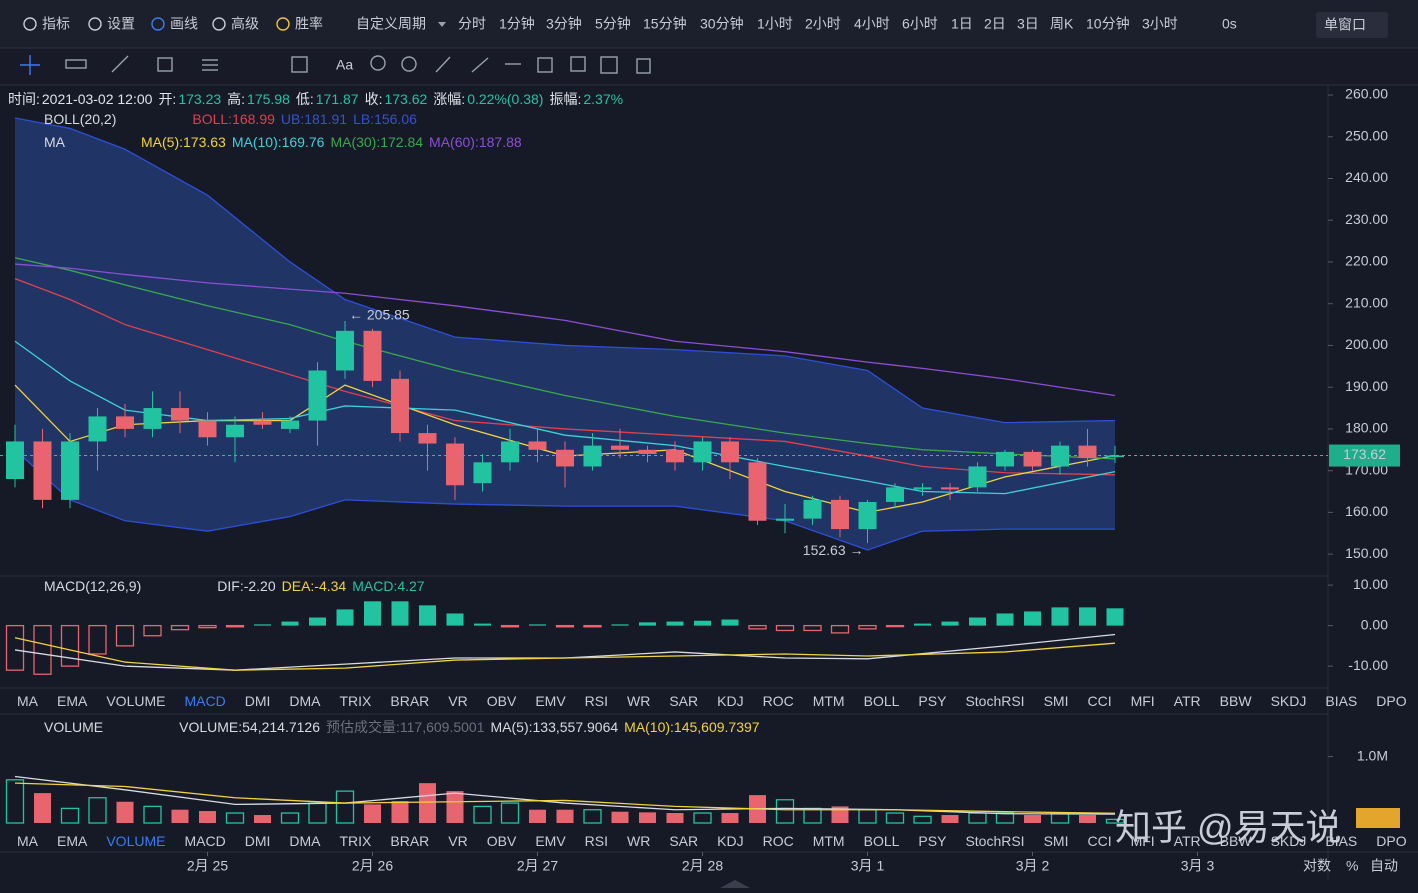  I want to click on legend-value: MA(60):187.88, so click(475, 142).